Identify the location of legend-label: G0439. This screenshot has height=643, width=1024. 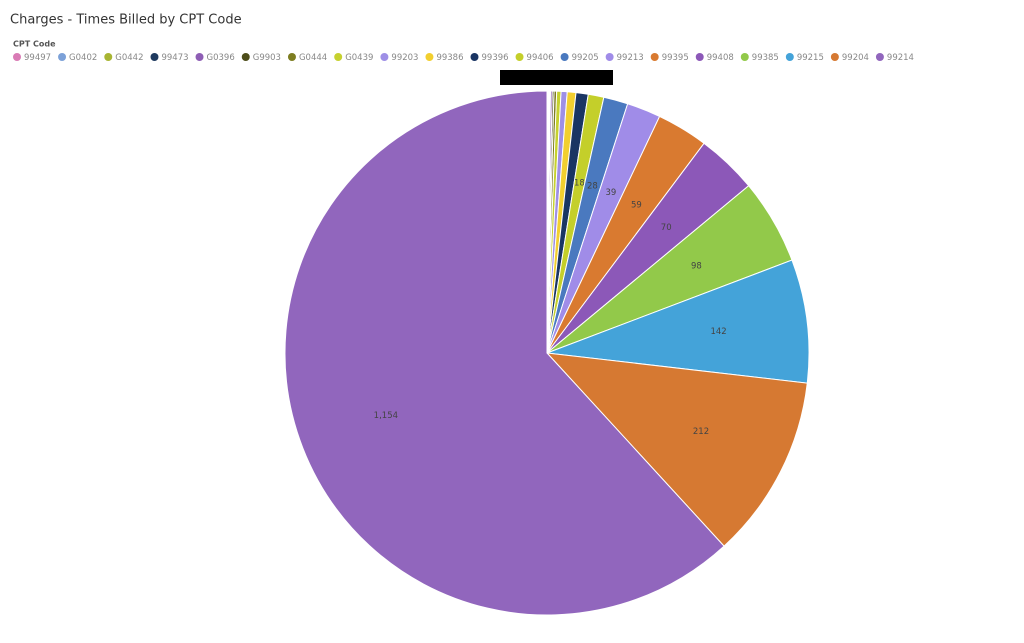
(359, 58).